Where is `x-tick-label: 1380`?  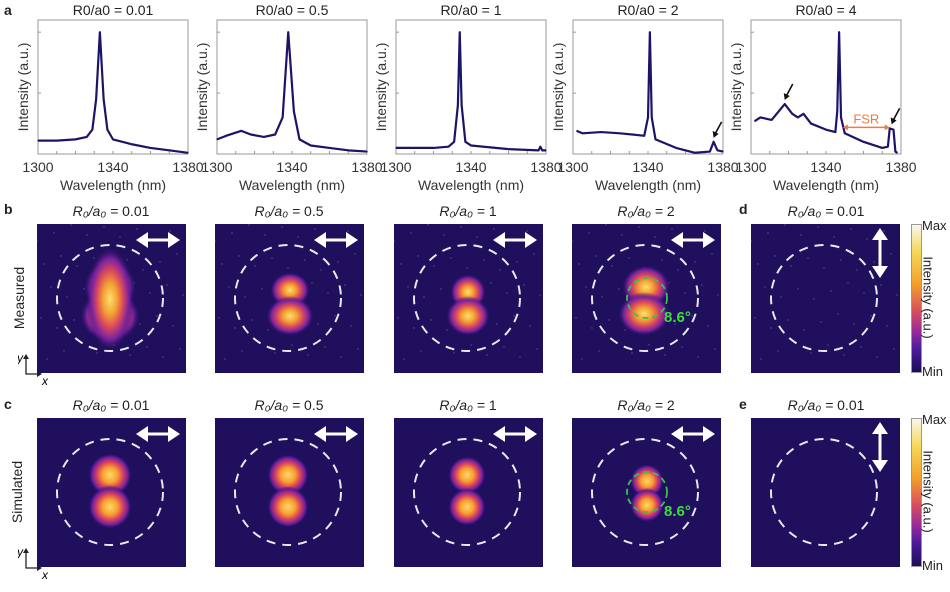 x-tick-label: 1380 is located at coordinates (722, 167).